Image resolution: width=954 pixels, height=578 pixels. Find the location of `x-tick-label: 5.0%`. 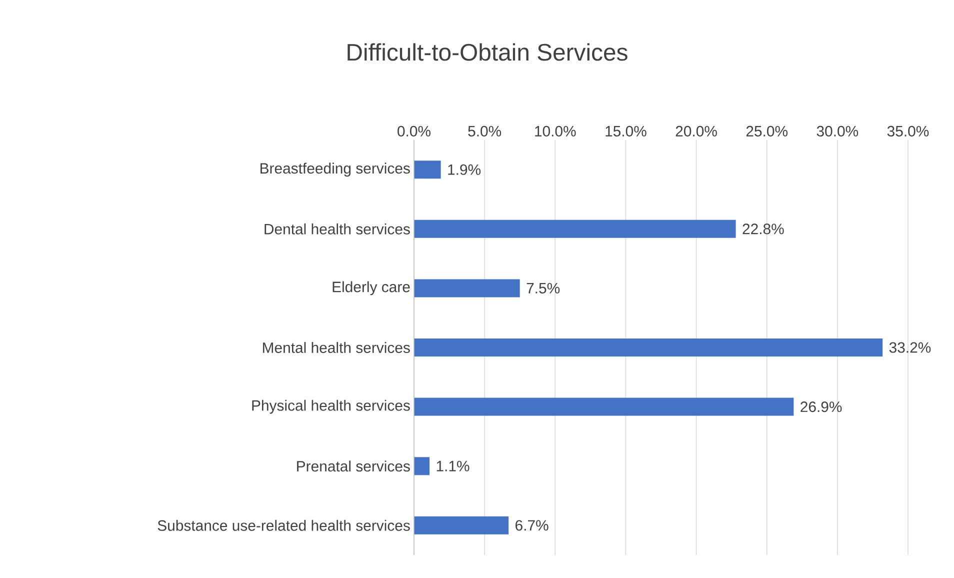

x-tick-label: 5.0% is located at coordinates (485, 131).